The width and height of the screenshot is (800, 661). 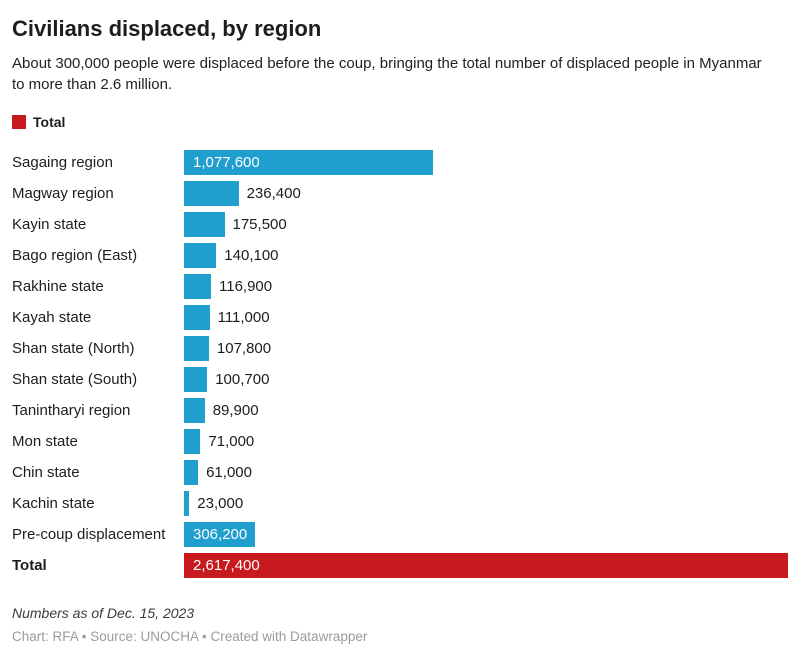 I want to click on chart-row: Shan state (North) 107,800, so click(x=400, y=348).